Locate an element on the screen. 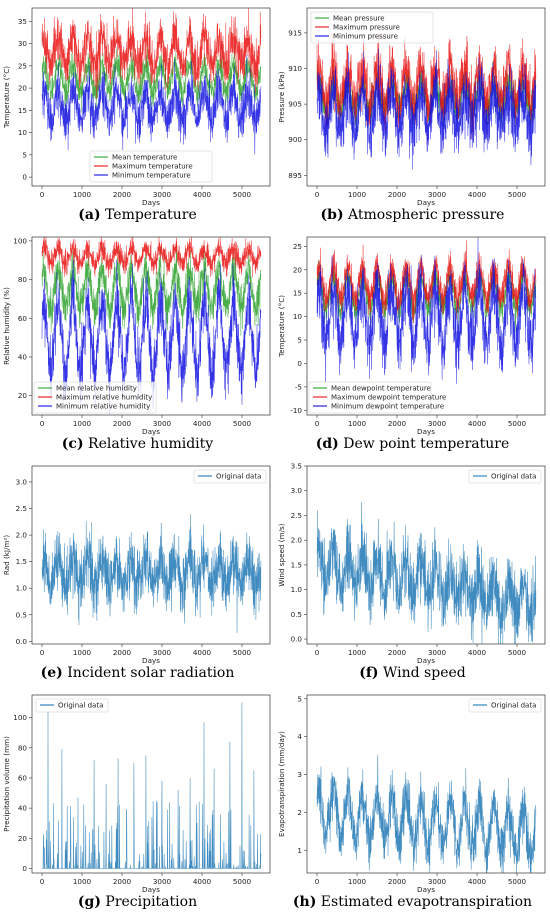  y-tick-label-a-4: 20 is located at coordinates (23, 88).